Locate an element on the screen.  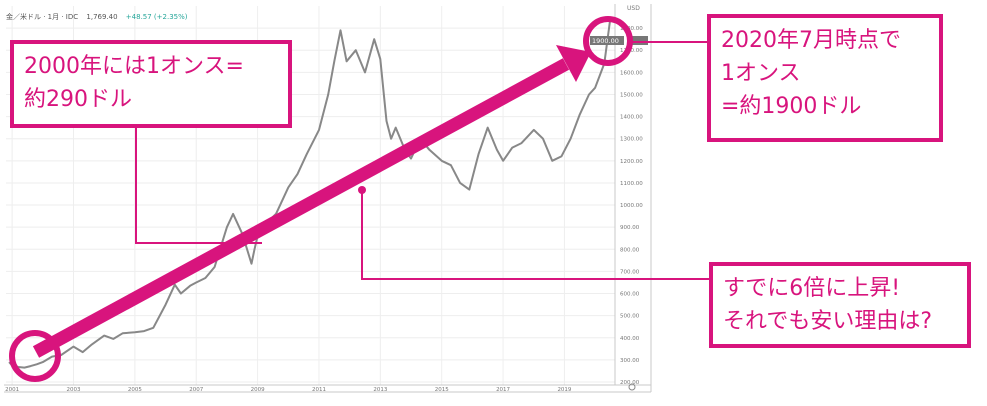
callout-2000-price: 2000年には1オンス= 約290ドル is located at coordinates (151, 84).